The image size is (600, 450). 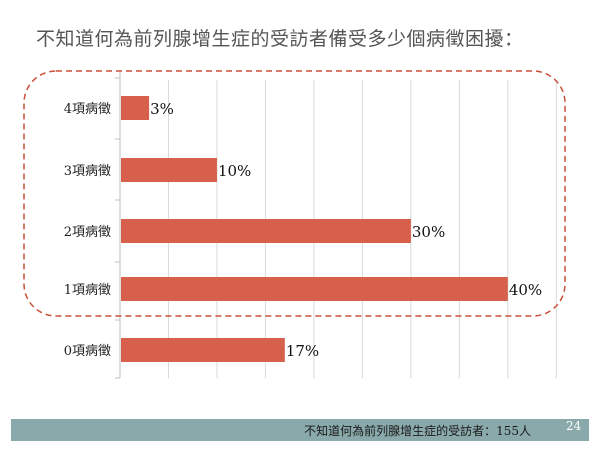 I want to click on slide-title: 不知道何為前列腺增生症的受訪者備受多少個病徵困擾：, so click(x=280, y=39).